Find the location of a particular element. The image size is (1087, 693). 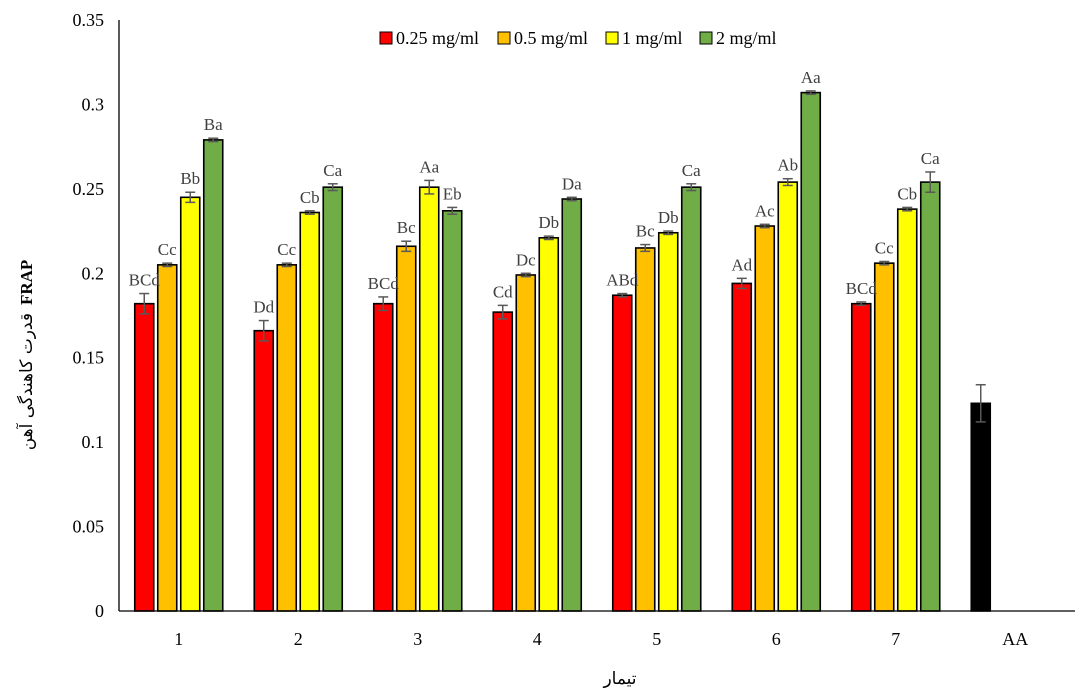

x-tick-label: 2 is located at coordinates (298, 639).